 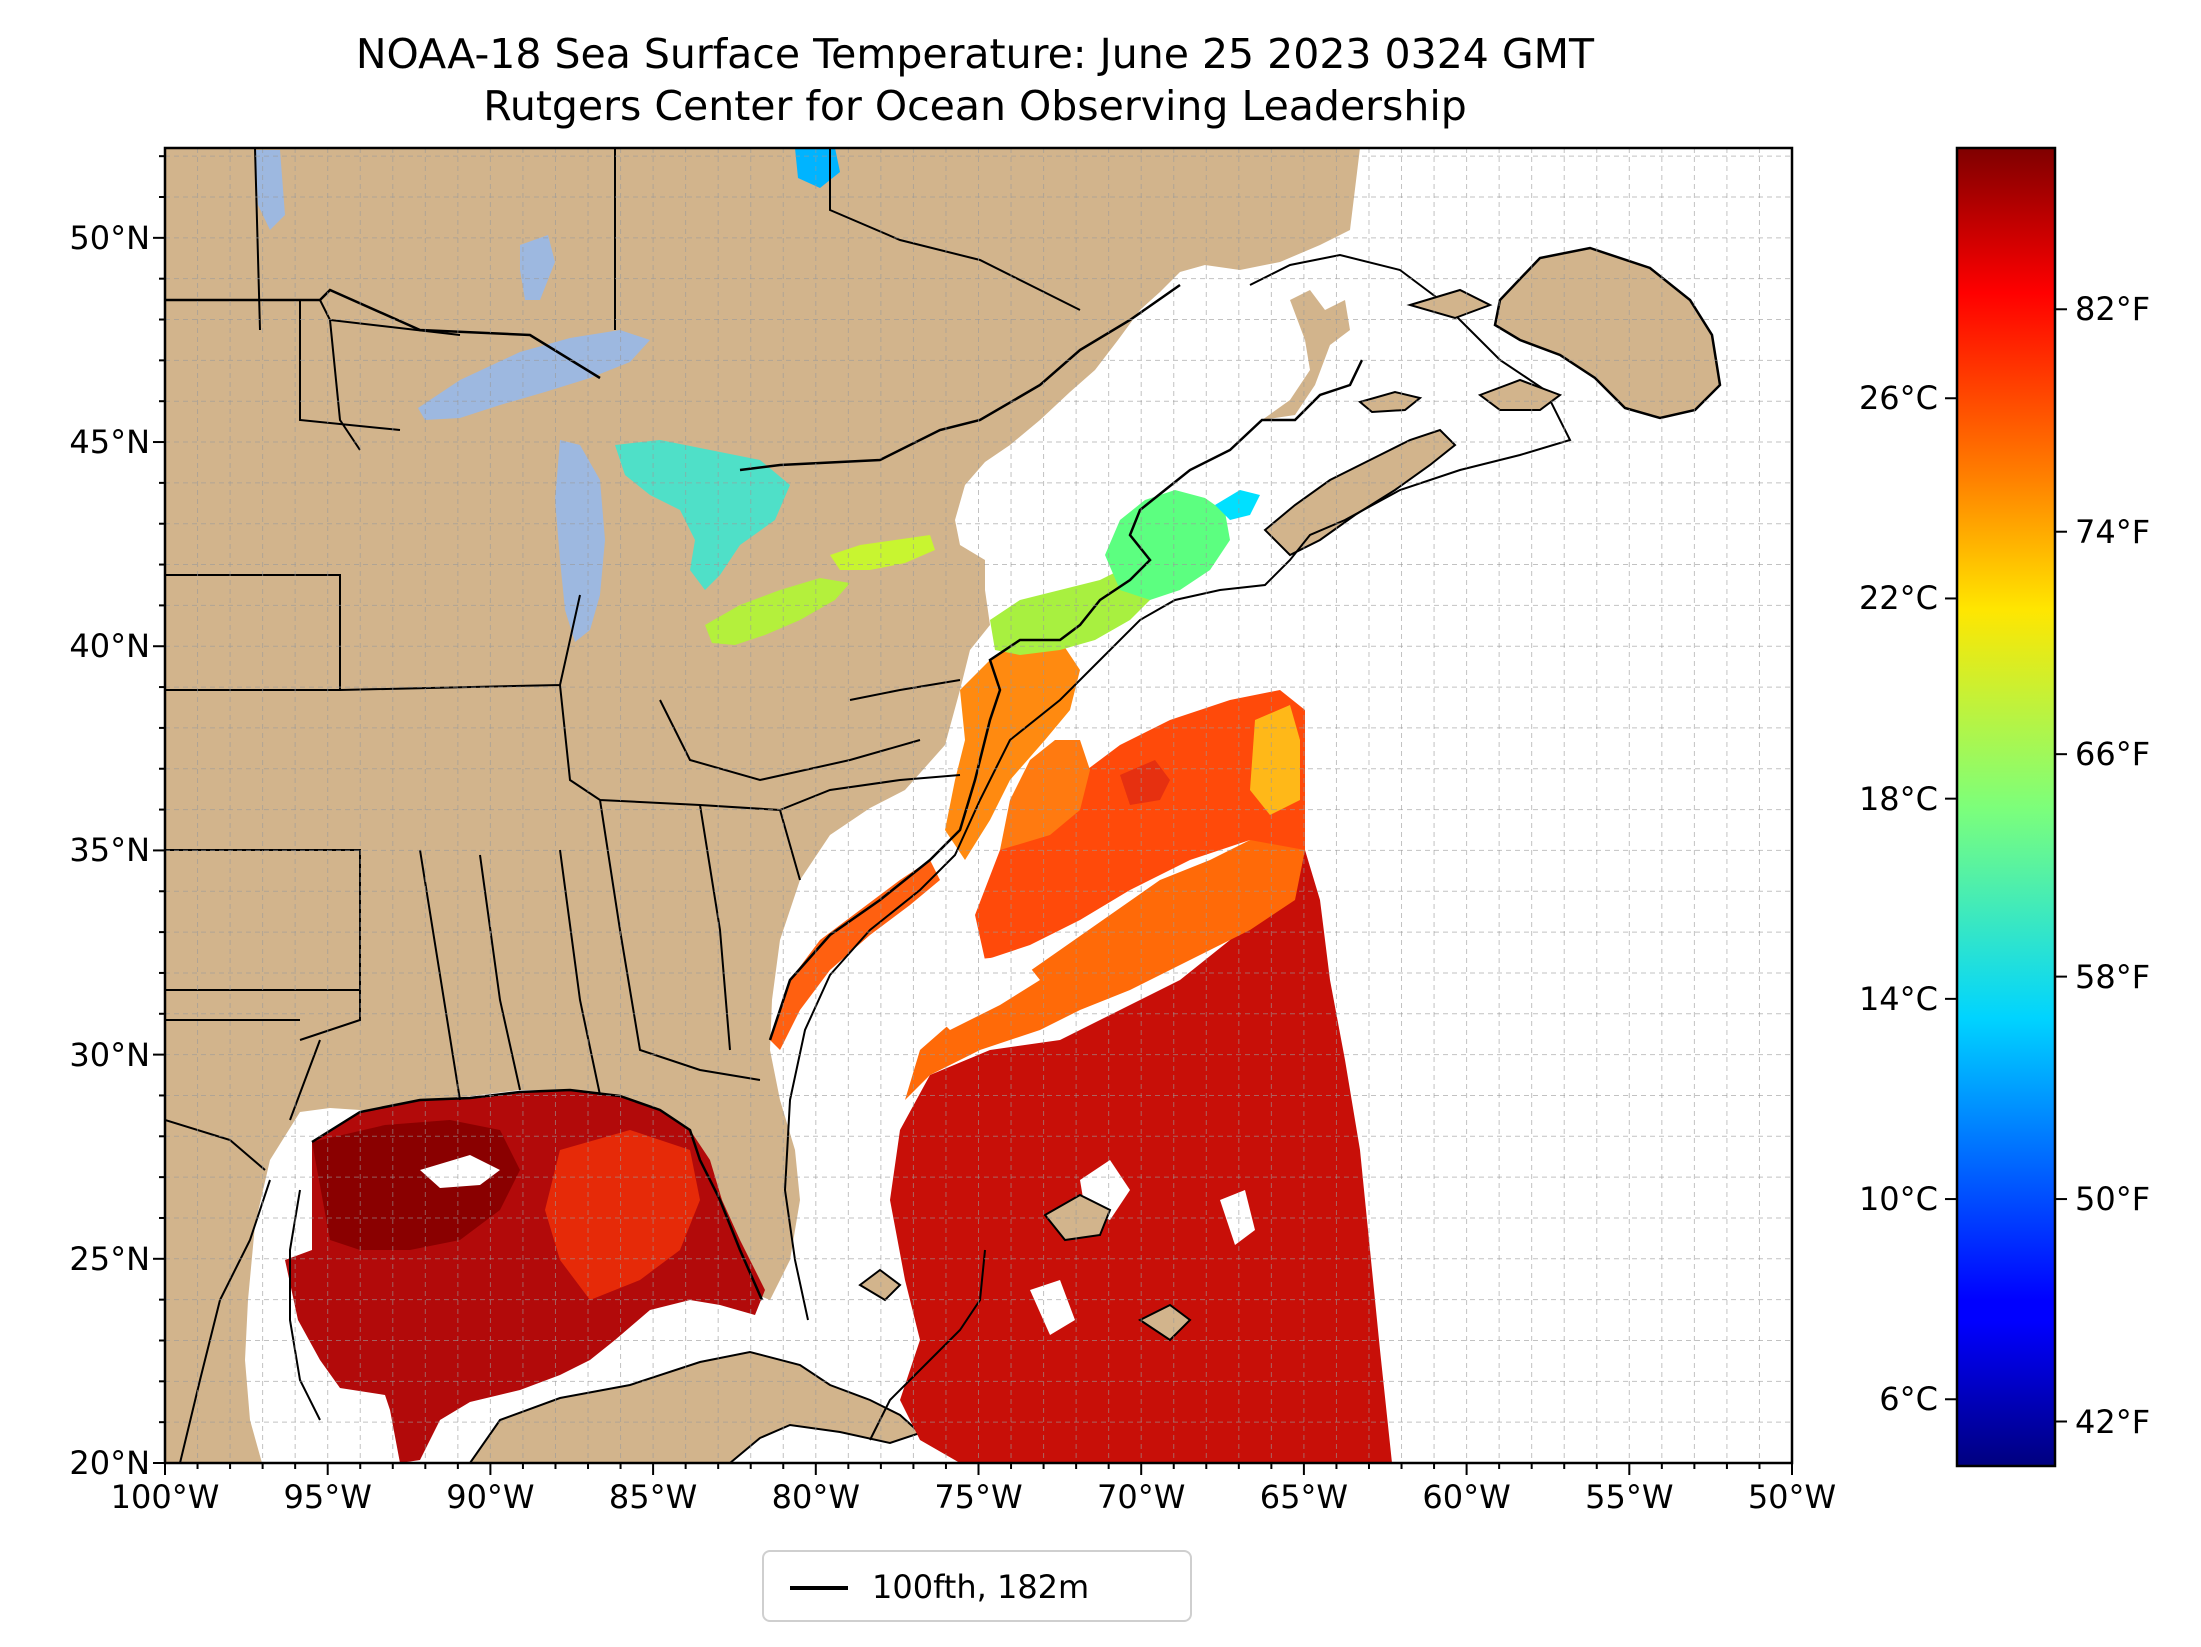 What do you see at coordinates (1306, 355) in the screenshot?
I see `canadian-maritimes-land` at bounding box center [1306, 355].